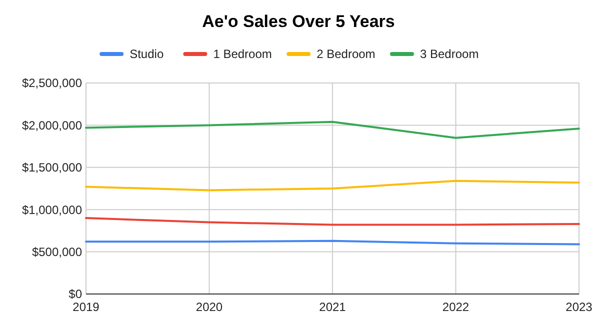  I want to click on y-tick-label: $1,000,000, so click(52, 209).